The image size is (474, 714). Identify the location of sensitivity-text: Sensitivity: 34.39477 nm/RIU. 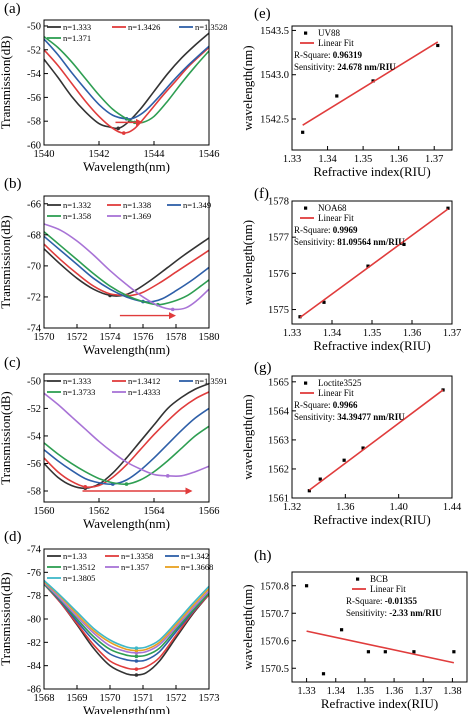
(349, 417).